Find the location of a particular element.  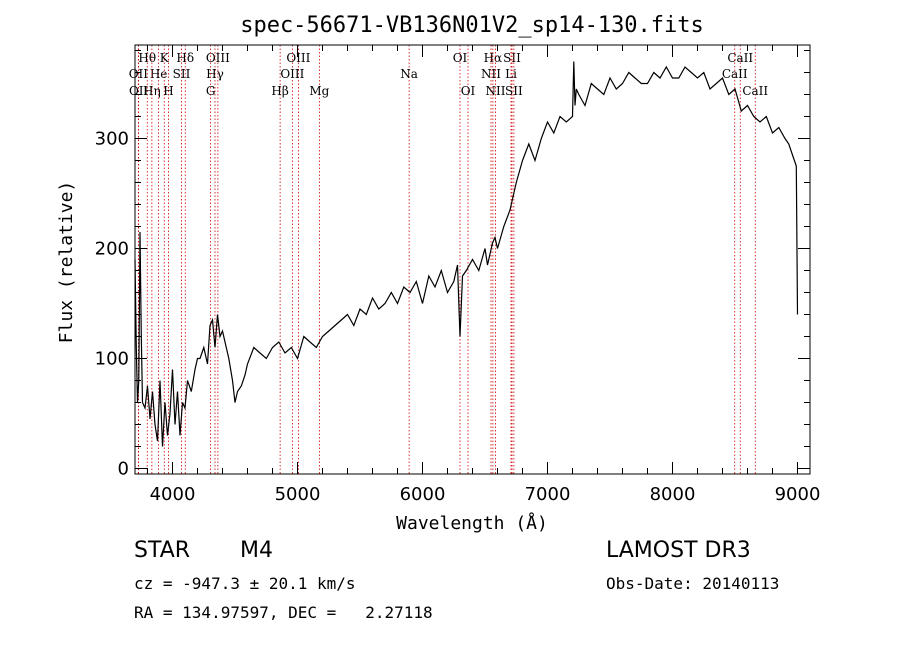

chart-title: spec-56671-VB136N01V2_sp14-130.fits is located at coordinates (472, 25).